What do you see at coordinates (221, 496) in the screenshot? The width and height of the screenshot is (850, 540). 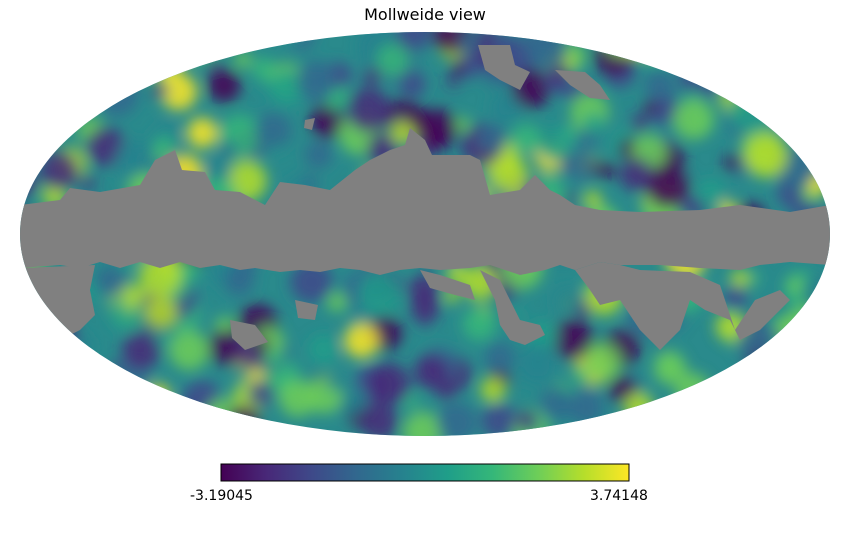 I see `colorbar-min-label: -3.19045` at bounding box center [221, 496].